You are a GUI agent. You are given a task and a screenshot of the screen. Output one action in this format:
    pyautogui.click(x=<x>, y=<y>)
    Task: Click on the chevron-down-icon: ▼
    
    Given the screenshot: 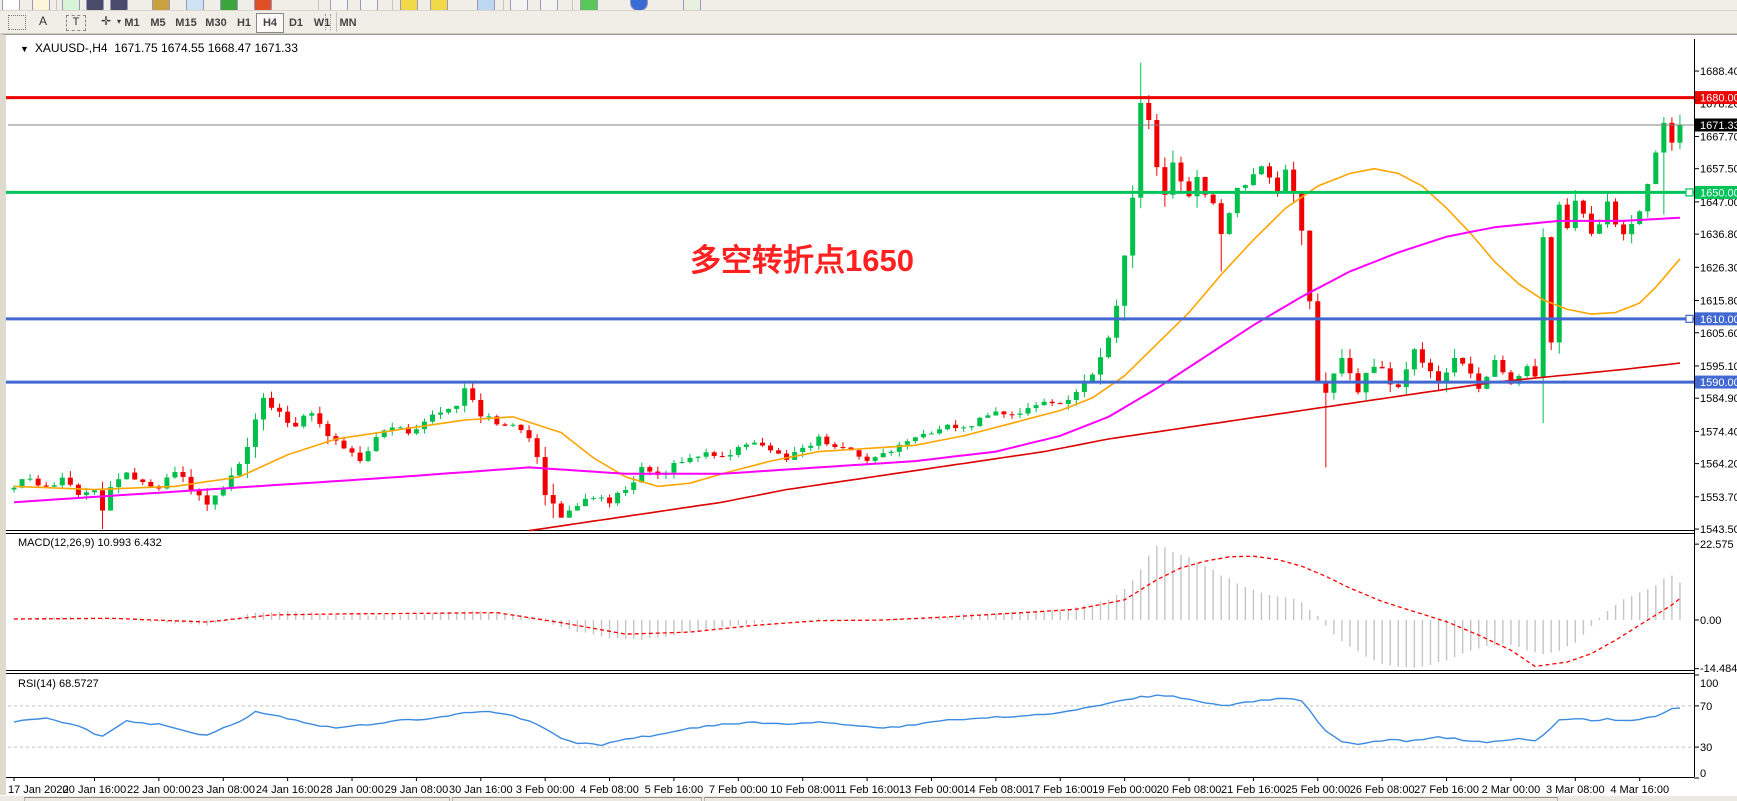 What is the action you would take?
    pyautogui.click(x=24, y=49)
    